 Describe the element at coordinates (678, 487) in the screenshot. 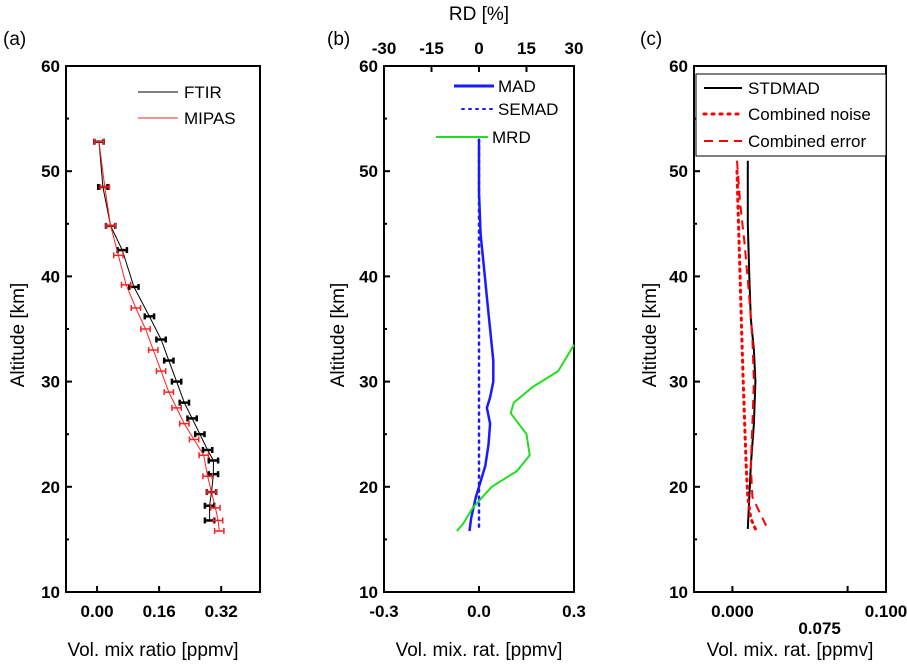

I see `panel-c-ytick-label: 20` at that location.